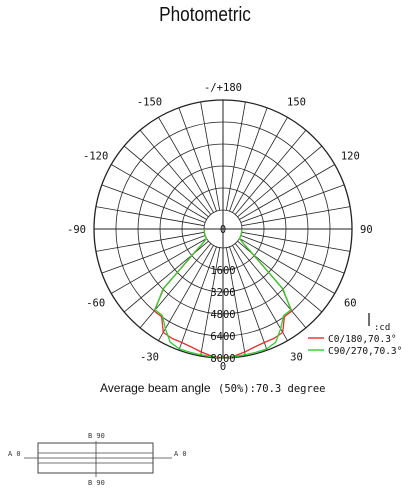 This screenshot has height=489, width=410. I want to click on unit-label: :cd, so click(382, 328).